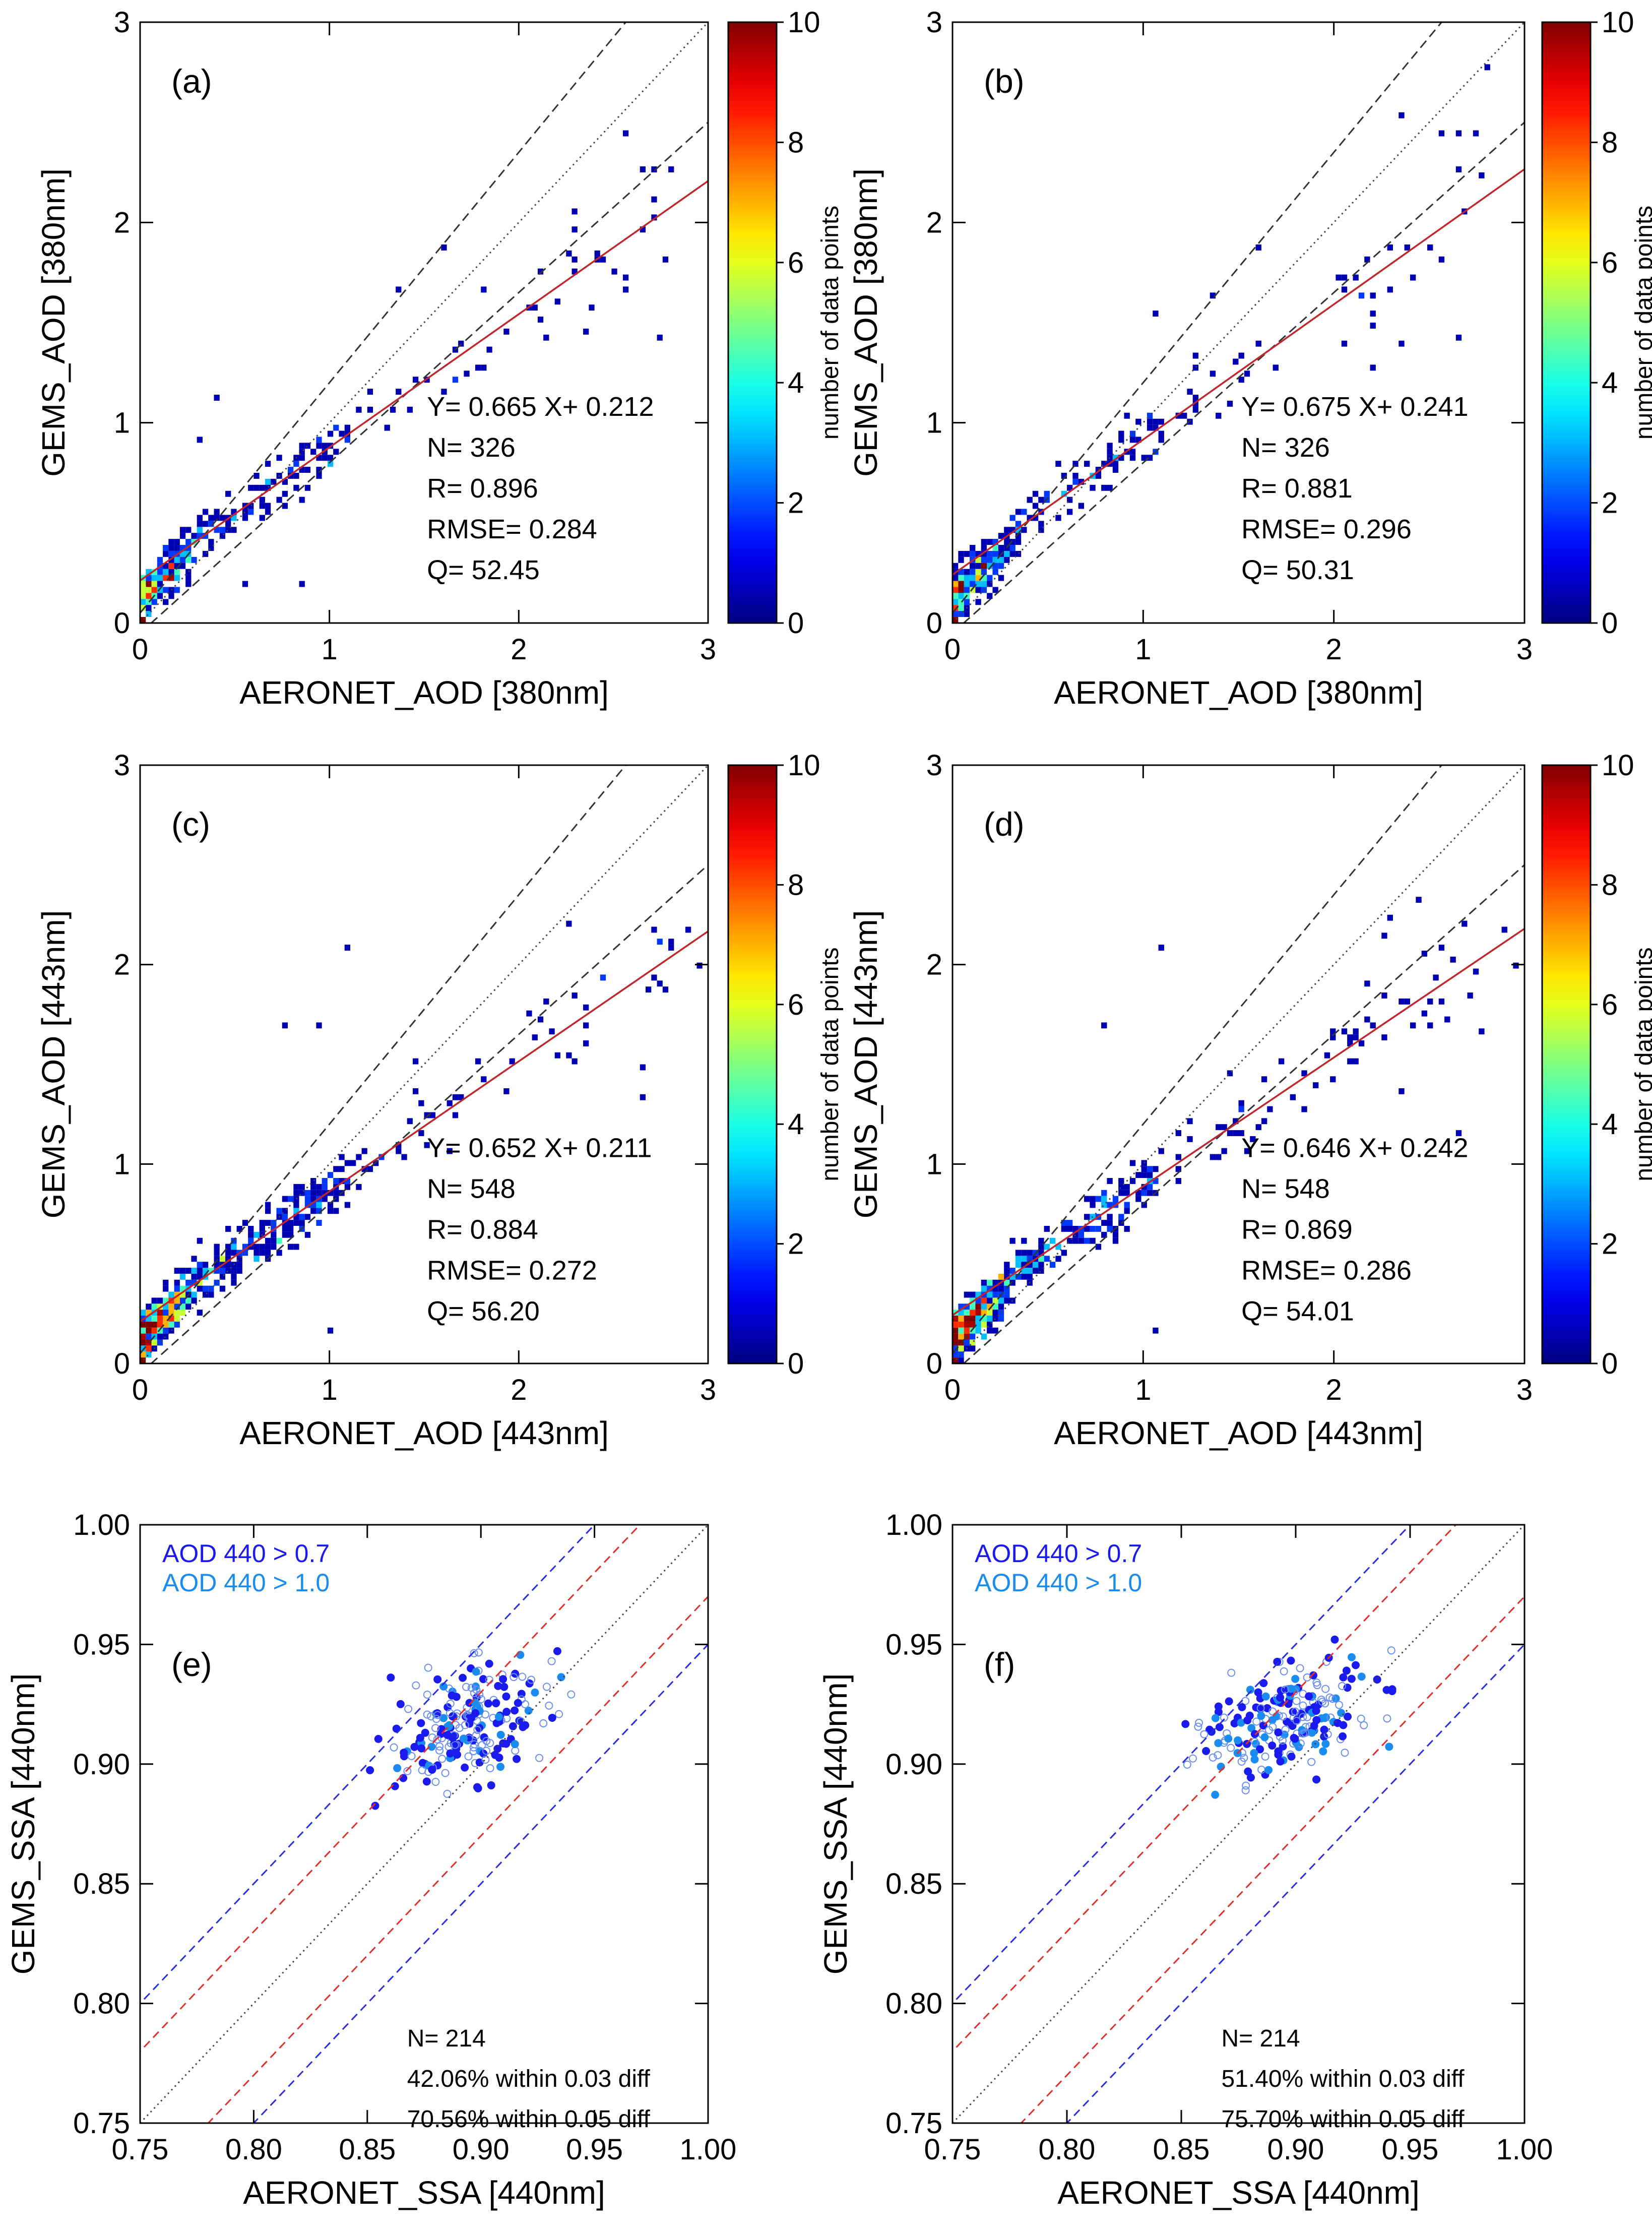 The width and height of the screenshot is (1652, 2235). Describe the element at coordinates (471, 1189) in the screenshot. I see `stats-line: N= 548` at that location.